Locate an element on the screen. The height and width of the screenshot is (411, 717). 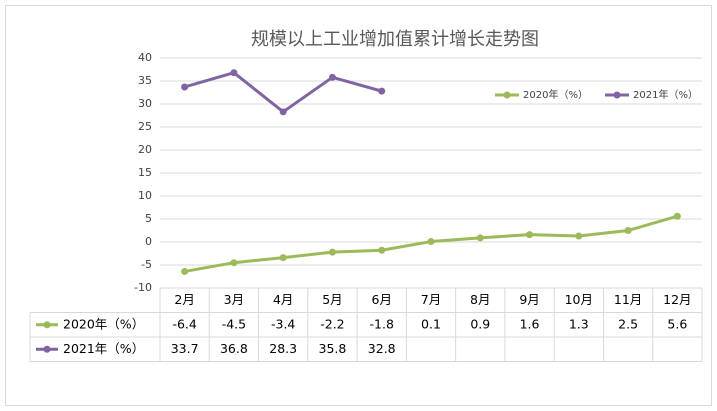
table-cell: -6.4 is located at coordinates (184, 323).